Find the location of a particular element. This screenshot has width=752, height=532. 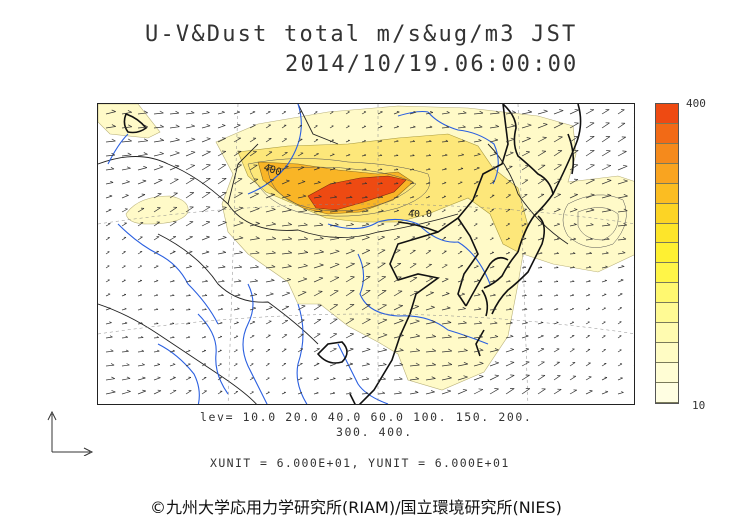

colorbar is located at coordinates (667, 253).